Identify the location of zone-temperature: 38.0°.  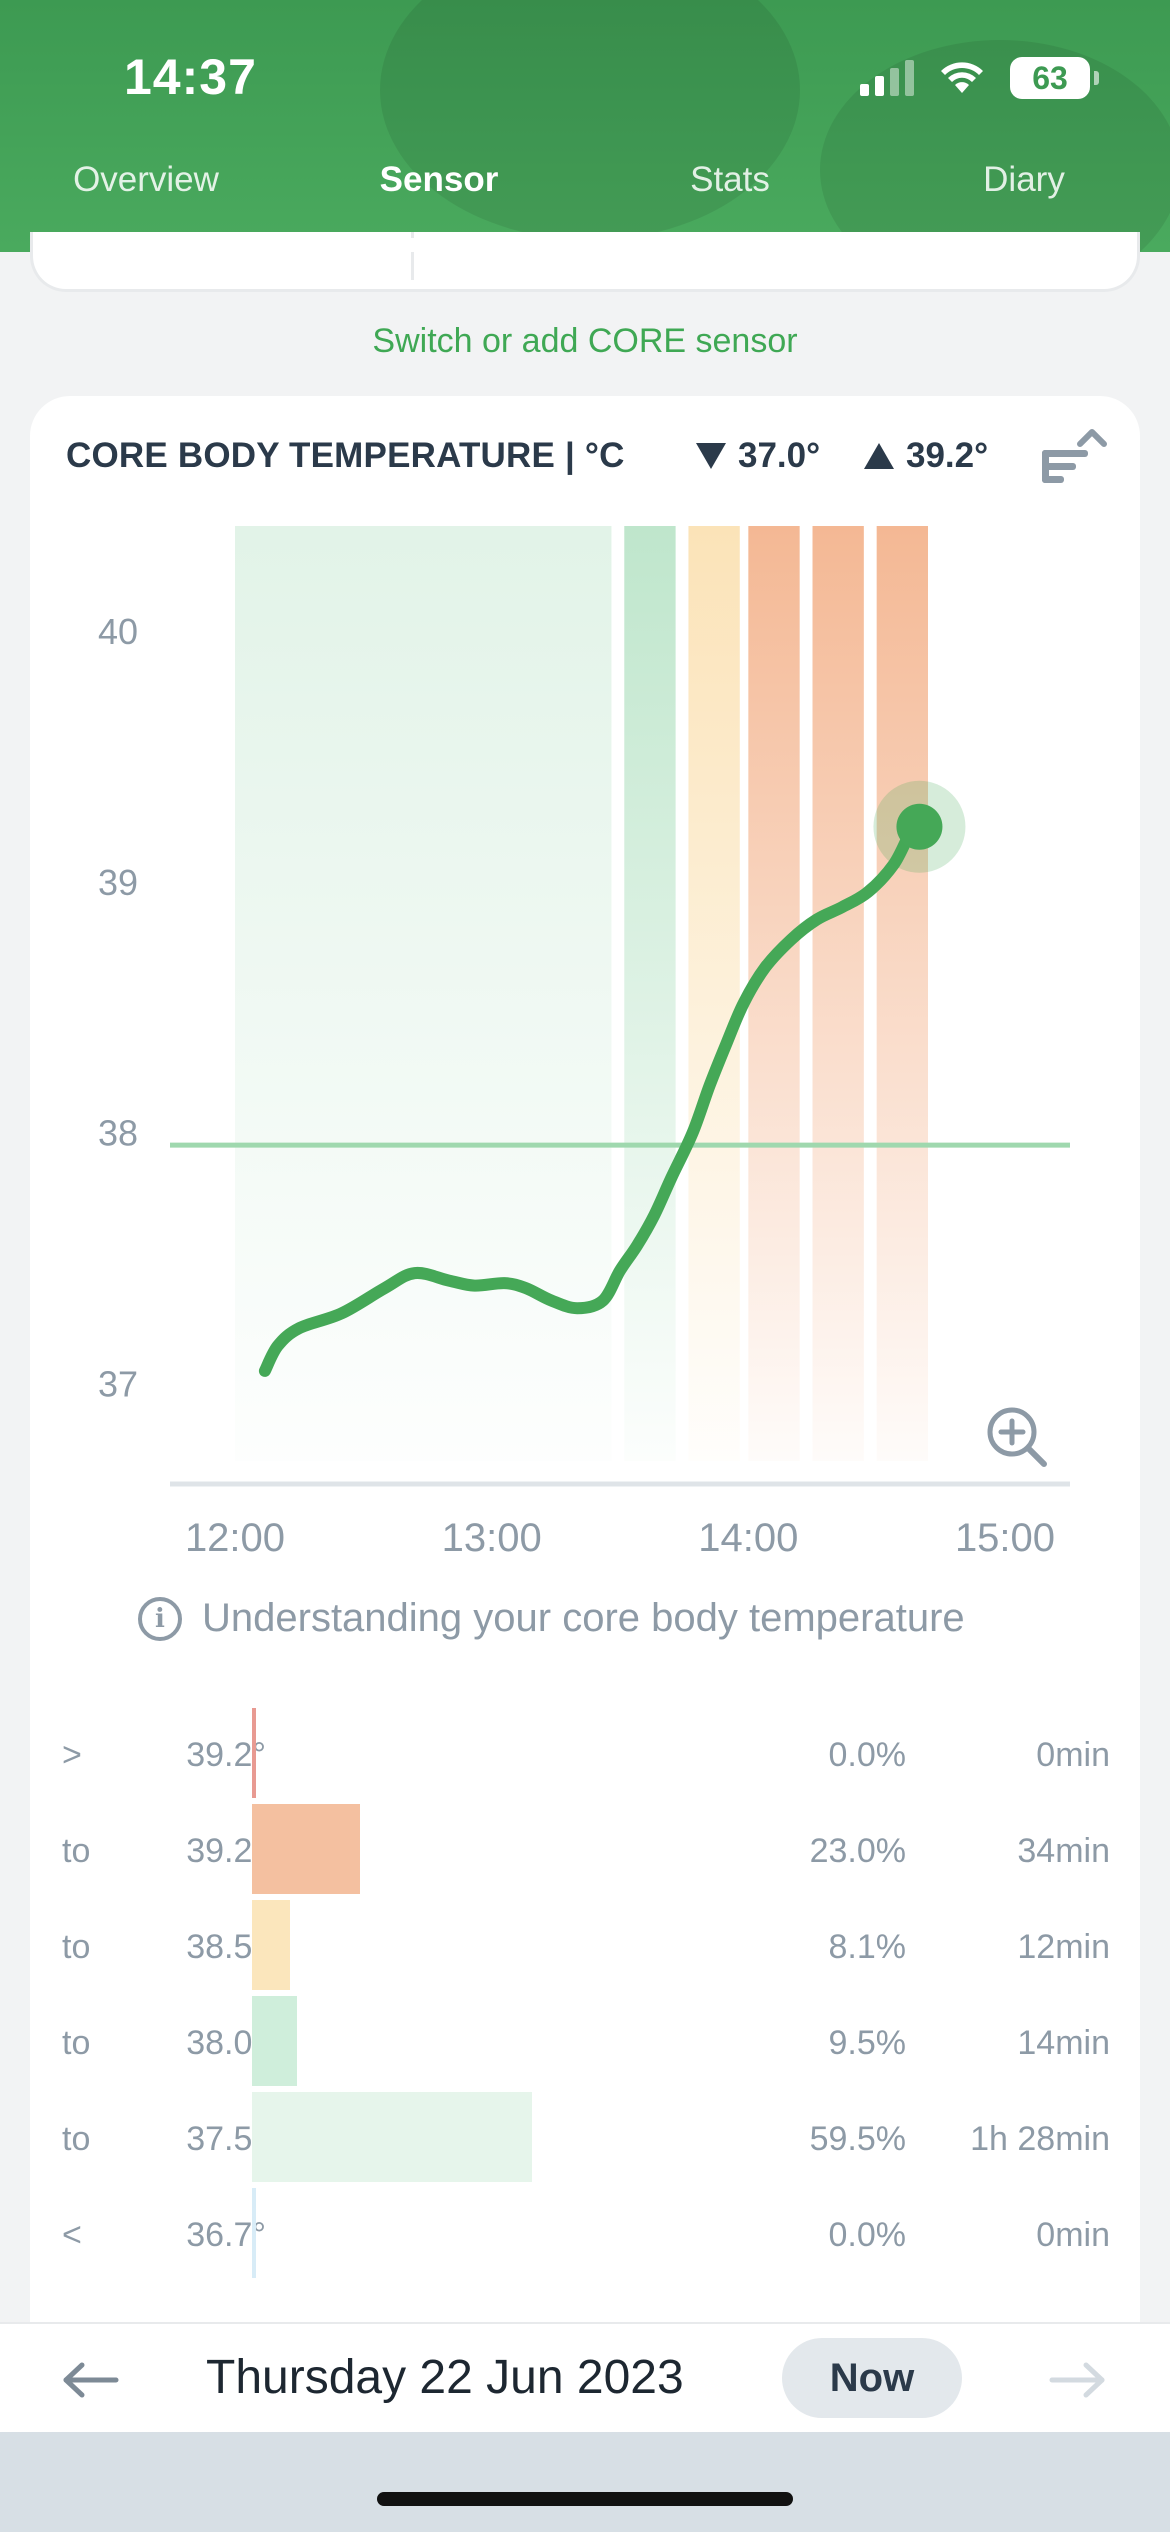
(226, 2043).